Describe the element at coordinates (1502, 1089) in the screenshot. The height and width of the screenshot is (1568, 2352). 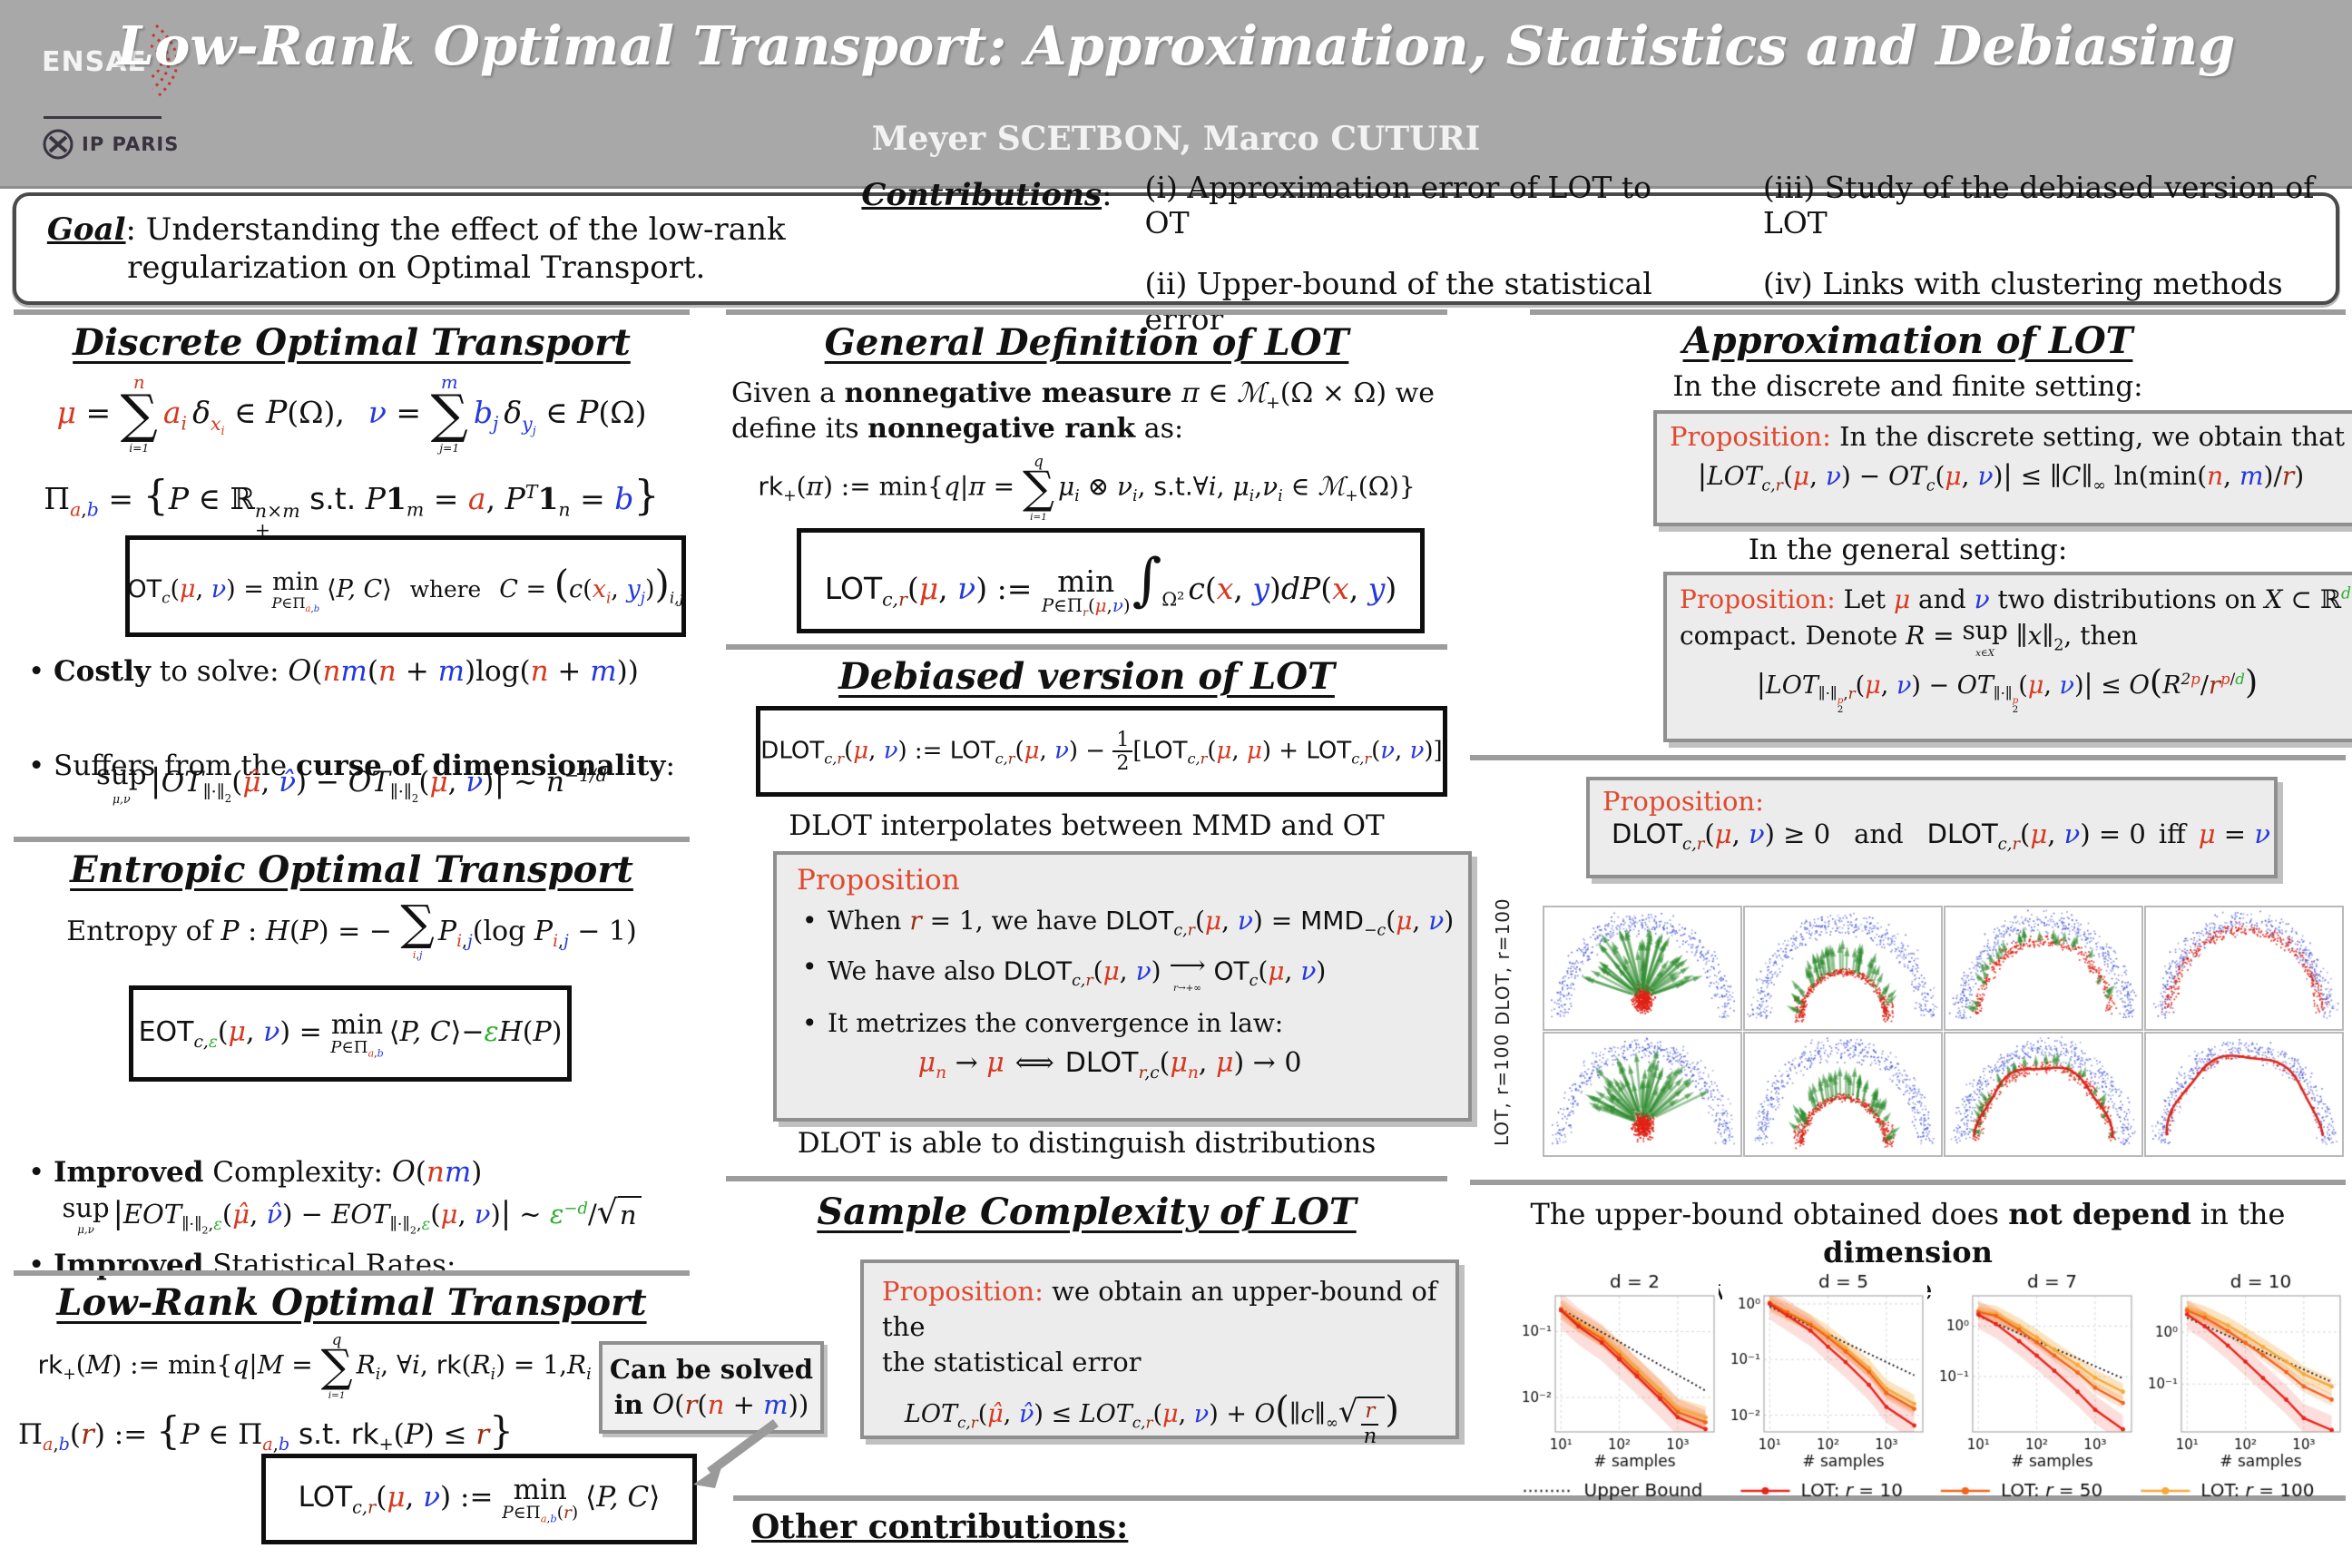
I see `scatter-row-label-lot: LOT, r=100` at that location.